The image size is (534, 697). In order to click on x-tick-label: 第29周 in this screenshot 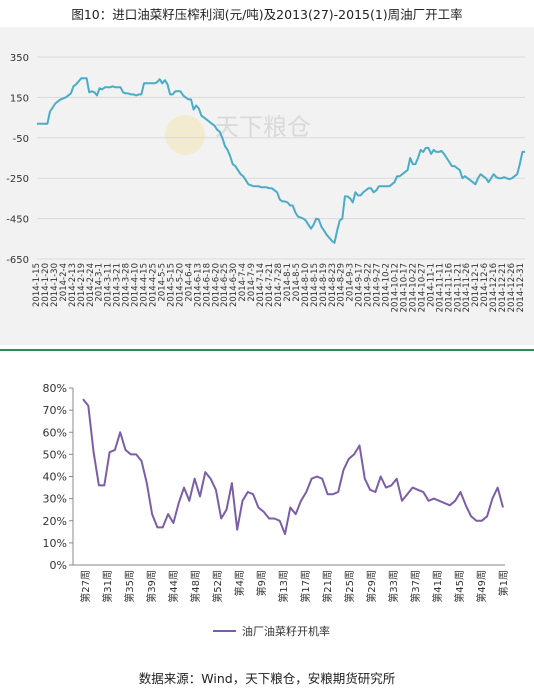, I will do `click(371, 586)`.